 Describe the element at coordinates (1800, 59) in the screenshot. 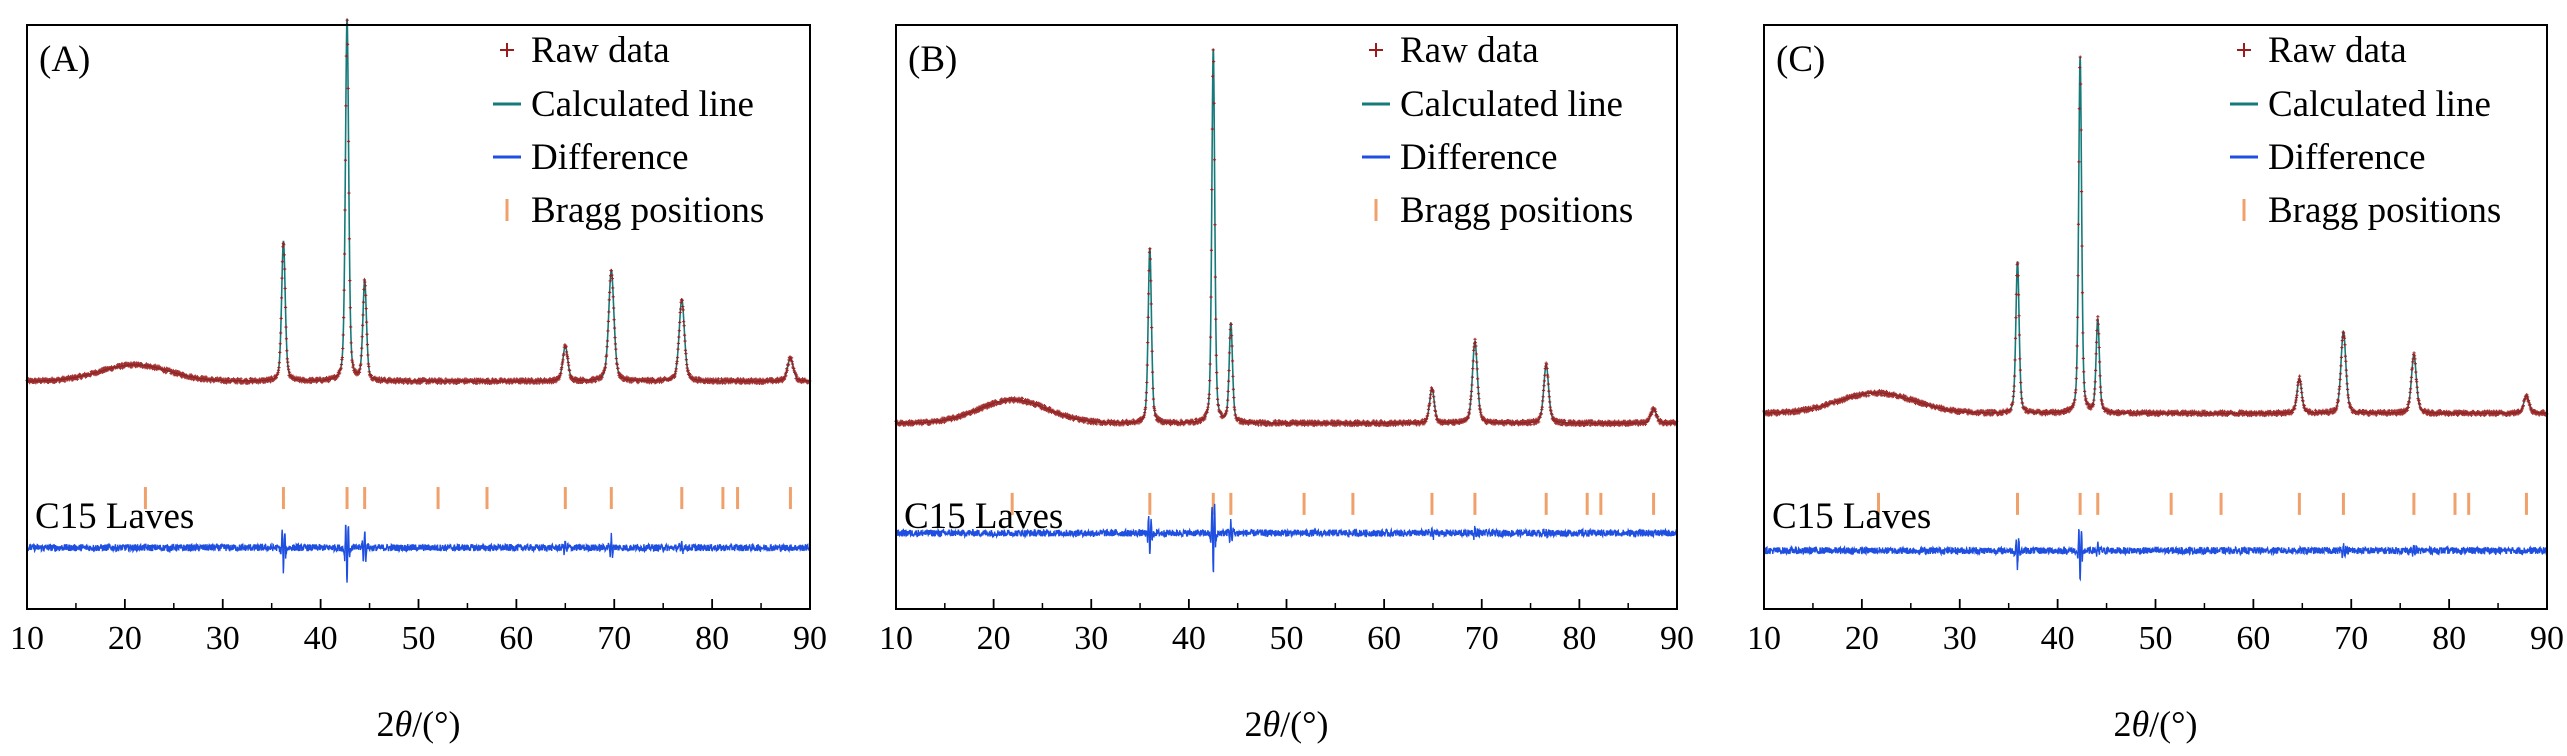

I see `panel-label: (C)` at that location.